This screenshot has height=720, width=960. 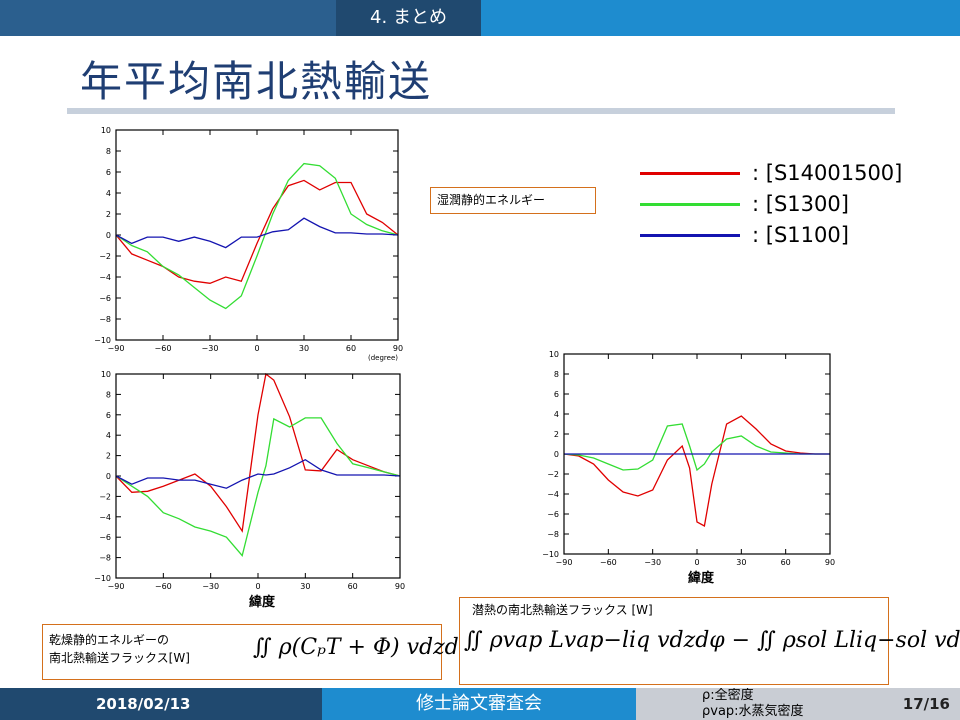 What do you see at coordinates (383, 358) in the screenshot?
I see `x-axis-label: (degree)` at bounding box center [383, 358].